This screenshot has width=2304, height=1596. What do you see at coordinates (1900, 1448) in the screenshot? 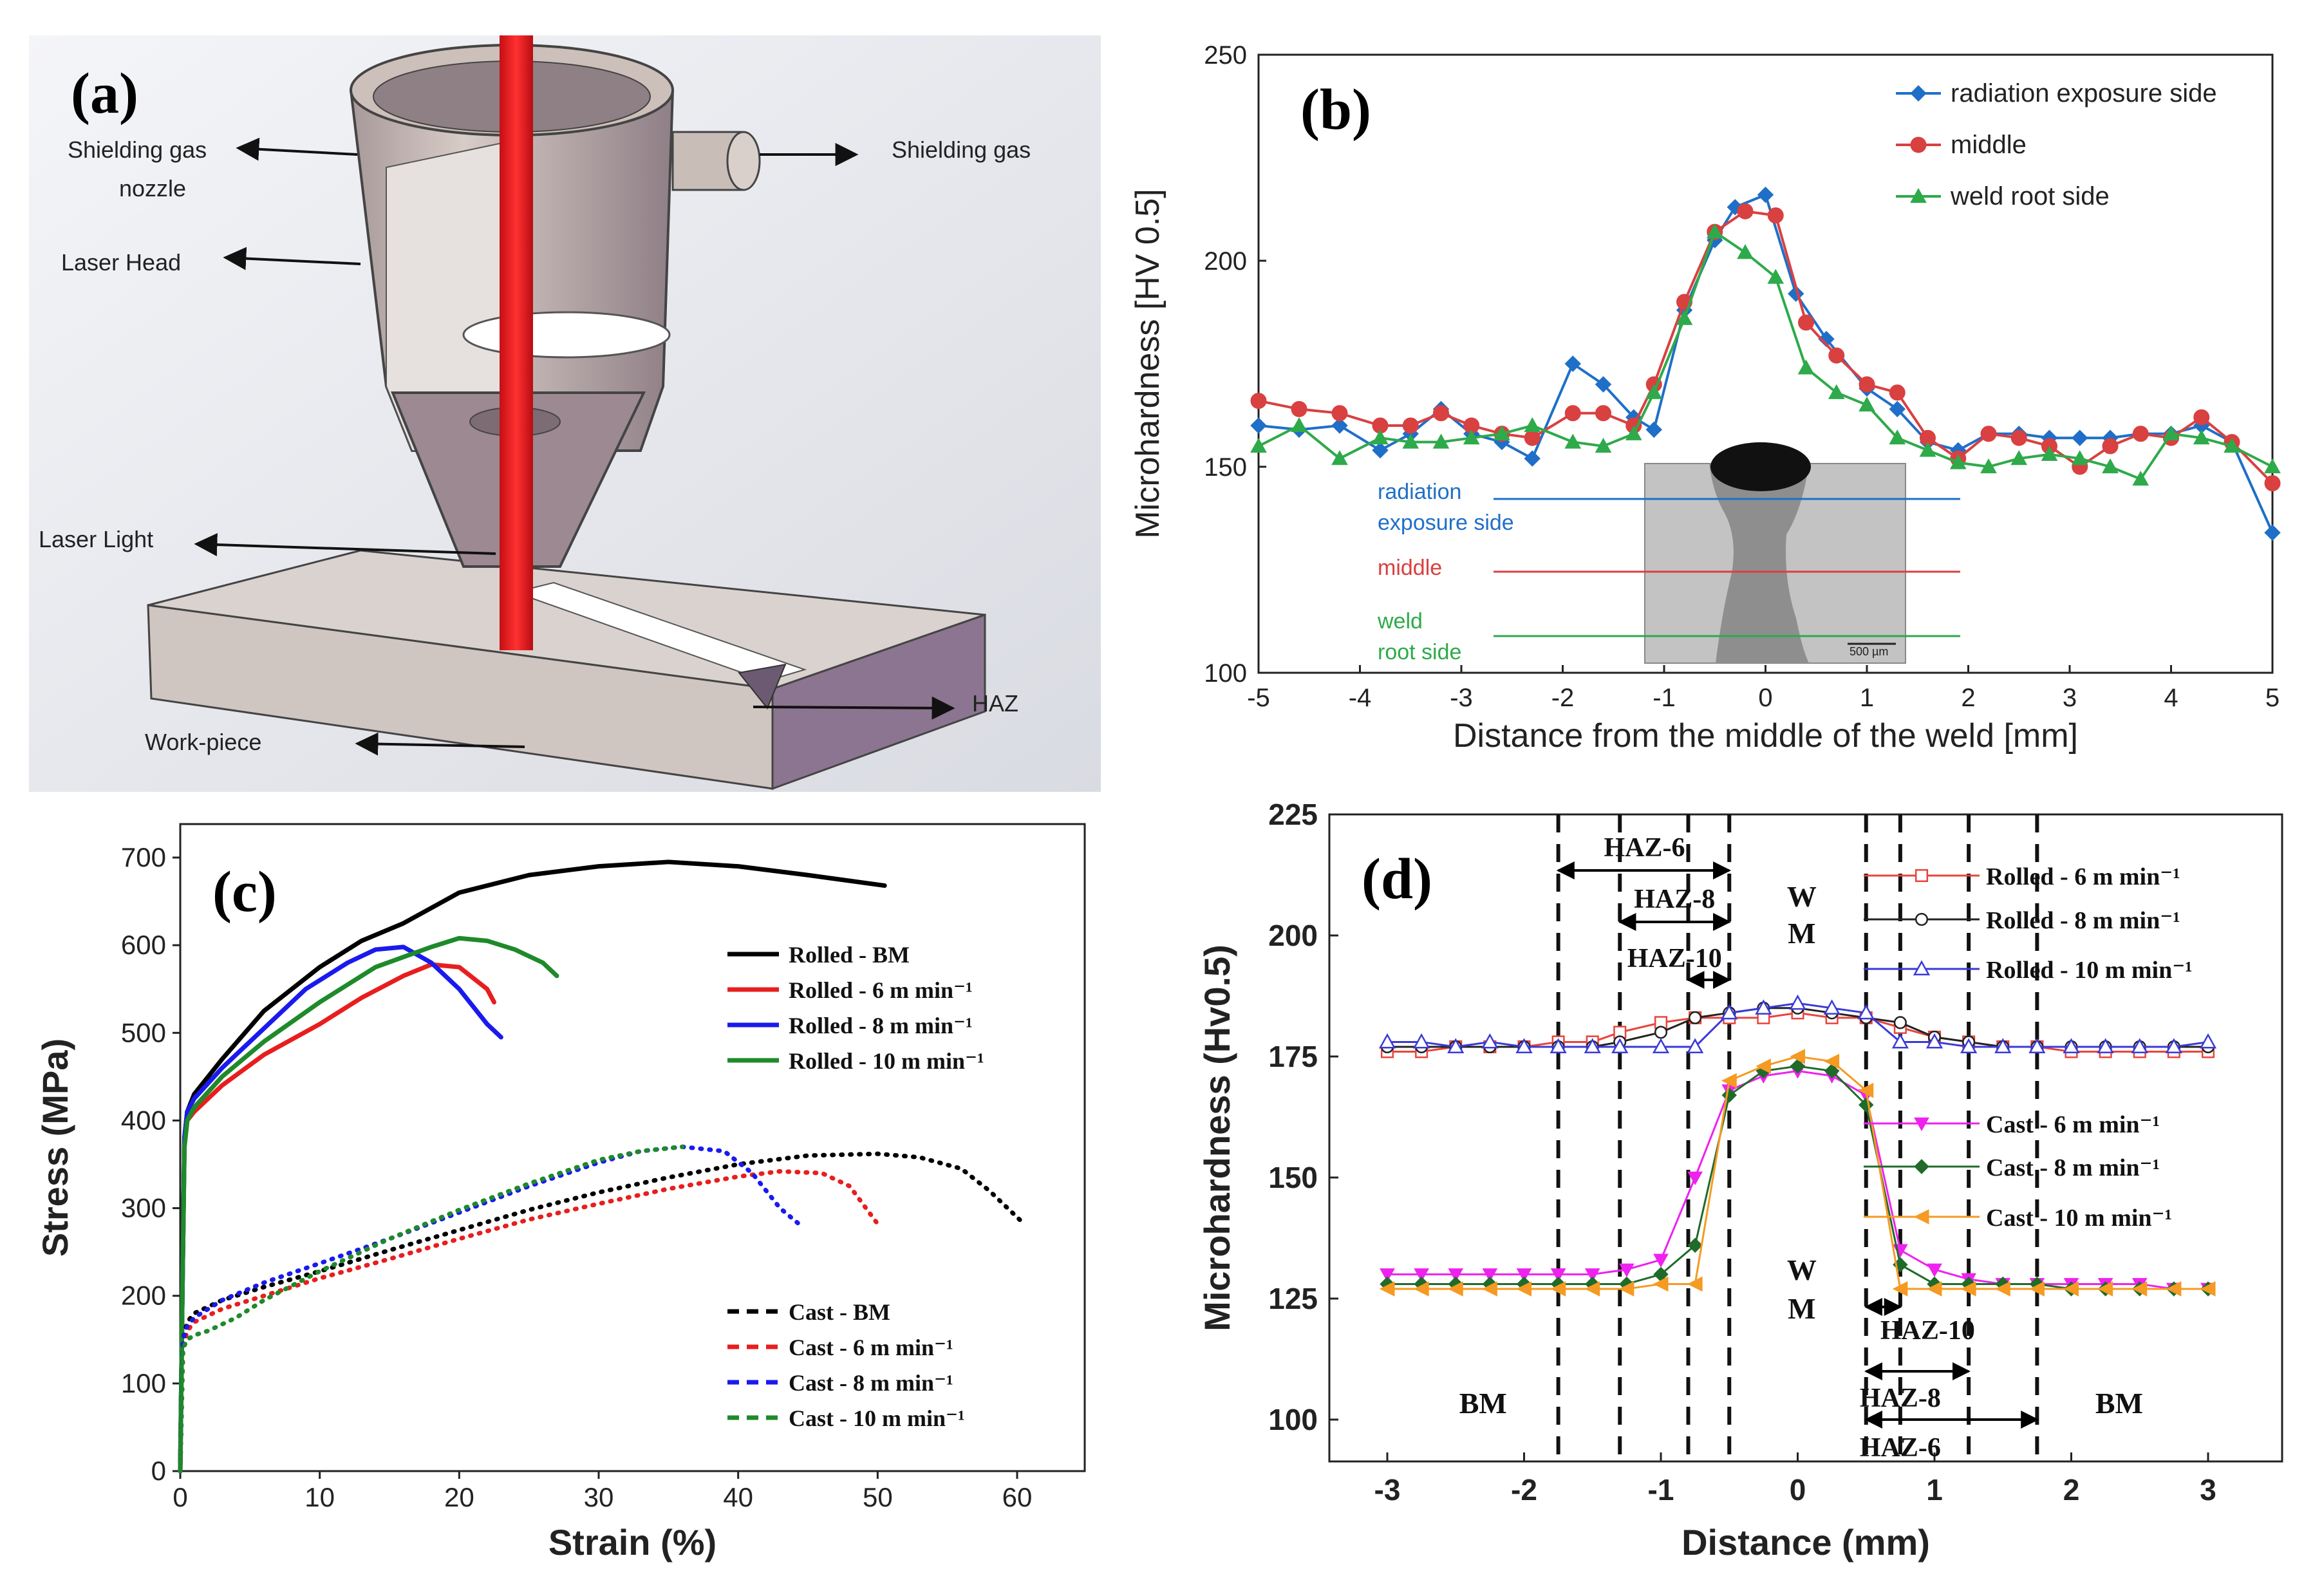
I see `zone-label: HAZ-6` at bounding box center [1900, 1448].